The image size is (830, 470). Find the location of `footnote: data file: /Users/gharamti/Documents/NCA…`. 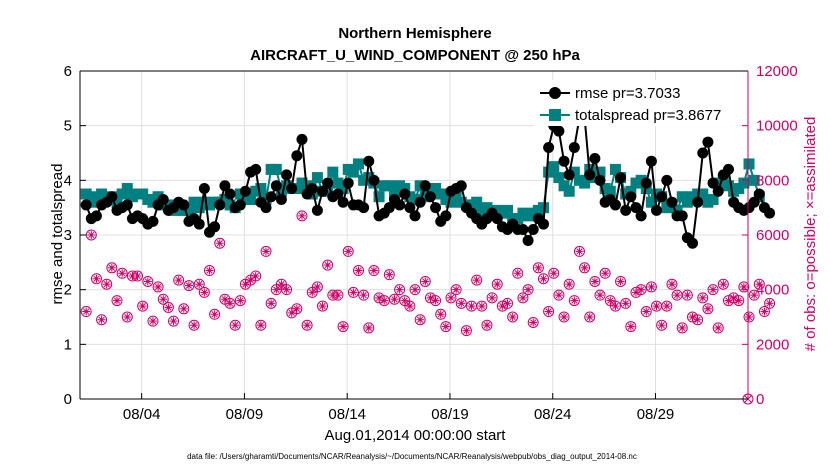

footnote: data file: /Users/gharamti/Documents/NCA… is located at coordinates (412, 456).